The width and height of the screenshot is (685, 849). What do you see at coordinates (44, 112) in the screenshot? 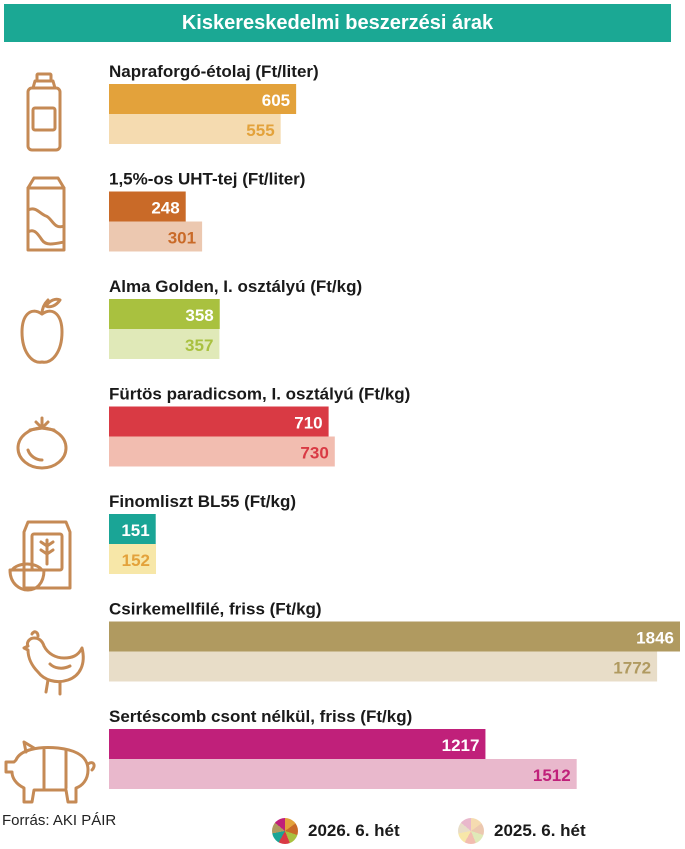
I see `oil-bottle-icon` at bounding box center [44, 112].